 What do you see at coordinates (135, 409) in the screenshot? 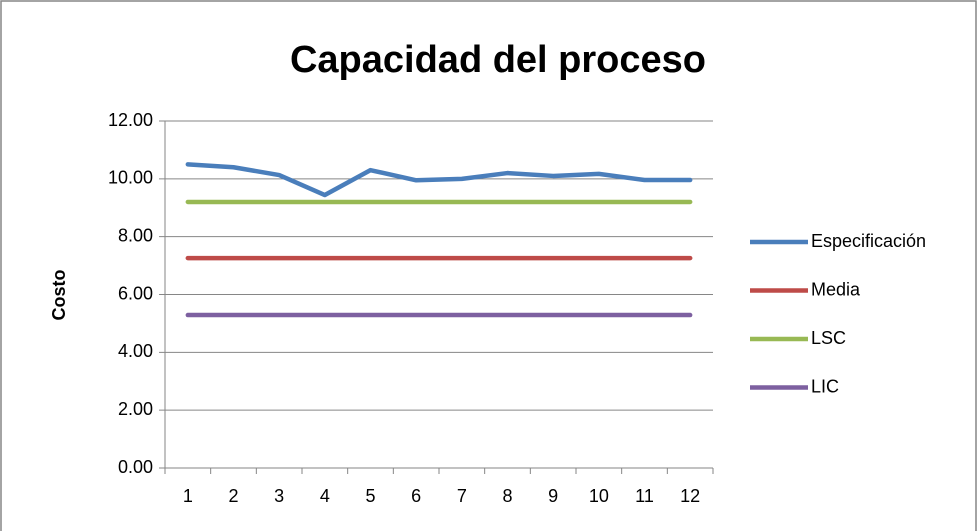
I see `y-tick-label: 2.00` at bounding box center [135, 409].